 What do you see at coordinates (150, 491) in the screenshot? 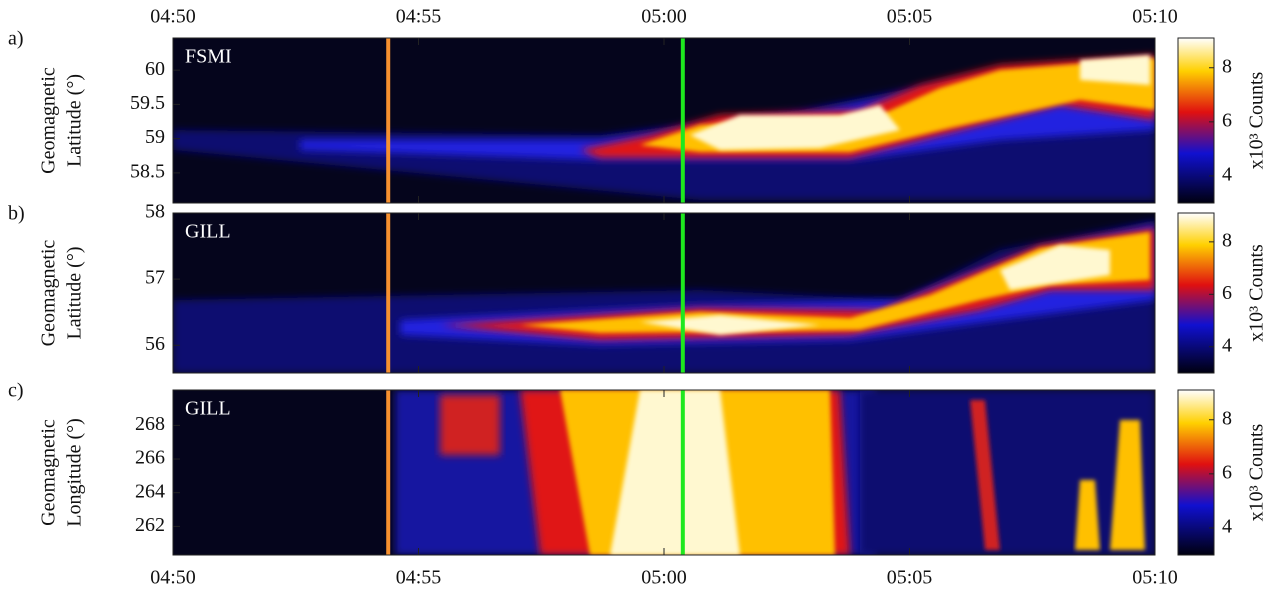
I see `y-tick-label: 264` at bounding box center [150, 491].